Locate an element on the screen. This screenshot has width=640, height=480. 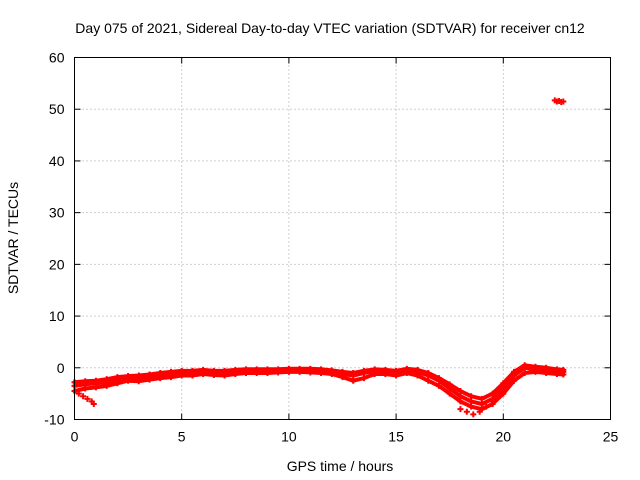
y-tick-label: 50 is located at coordinates (57, 109).